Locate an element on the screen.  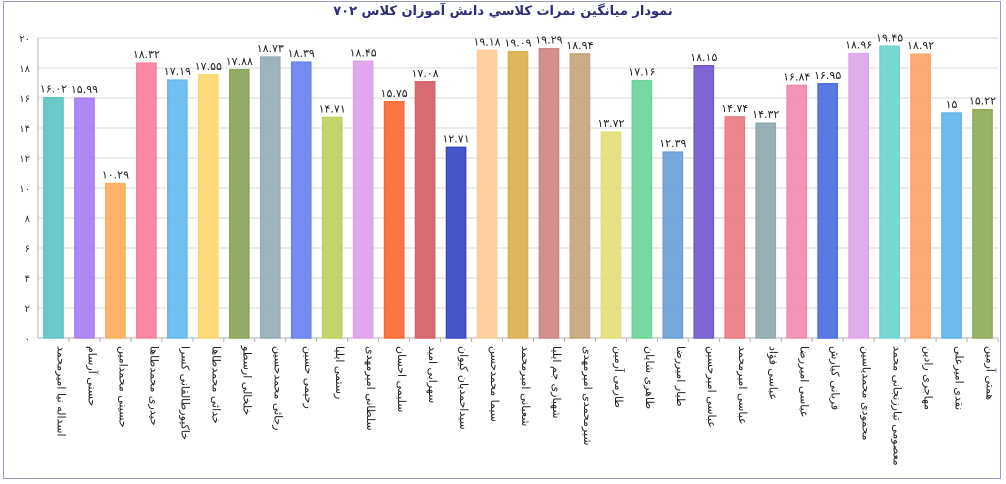
data-label: ۱۷.۱۶ is located at coordinates (641, 72).